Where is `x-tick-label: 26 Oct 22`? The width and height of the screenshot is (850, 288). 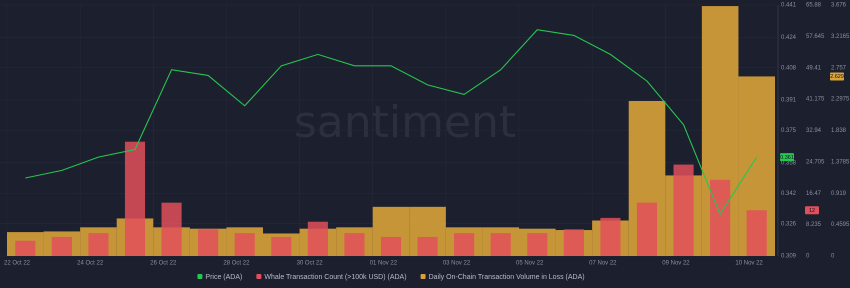 x-tick-label: 26 Oct 22 is located at coordinates (163, 264).